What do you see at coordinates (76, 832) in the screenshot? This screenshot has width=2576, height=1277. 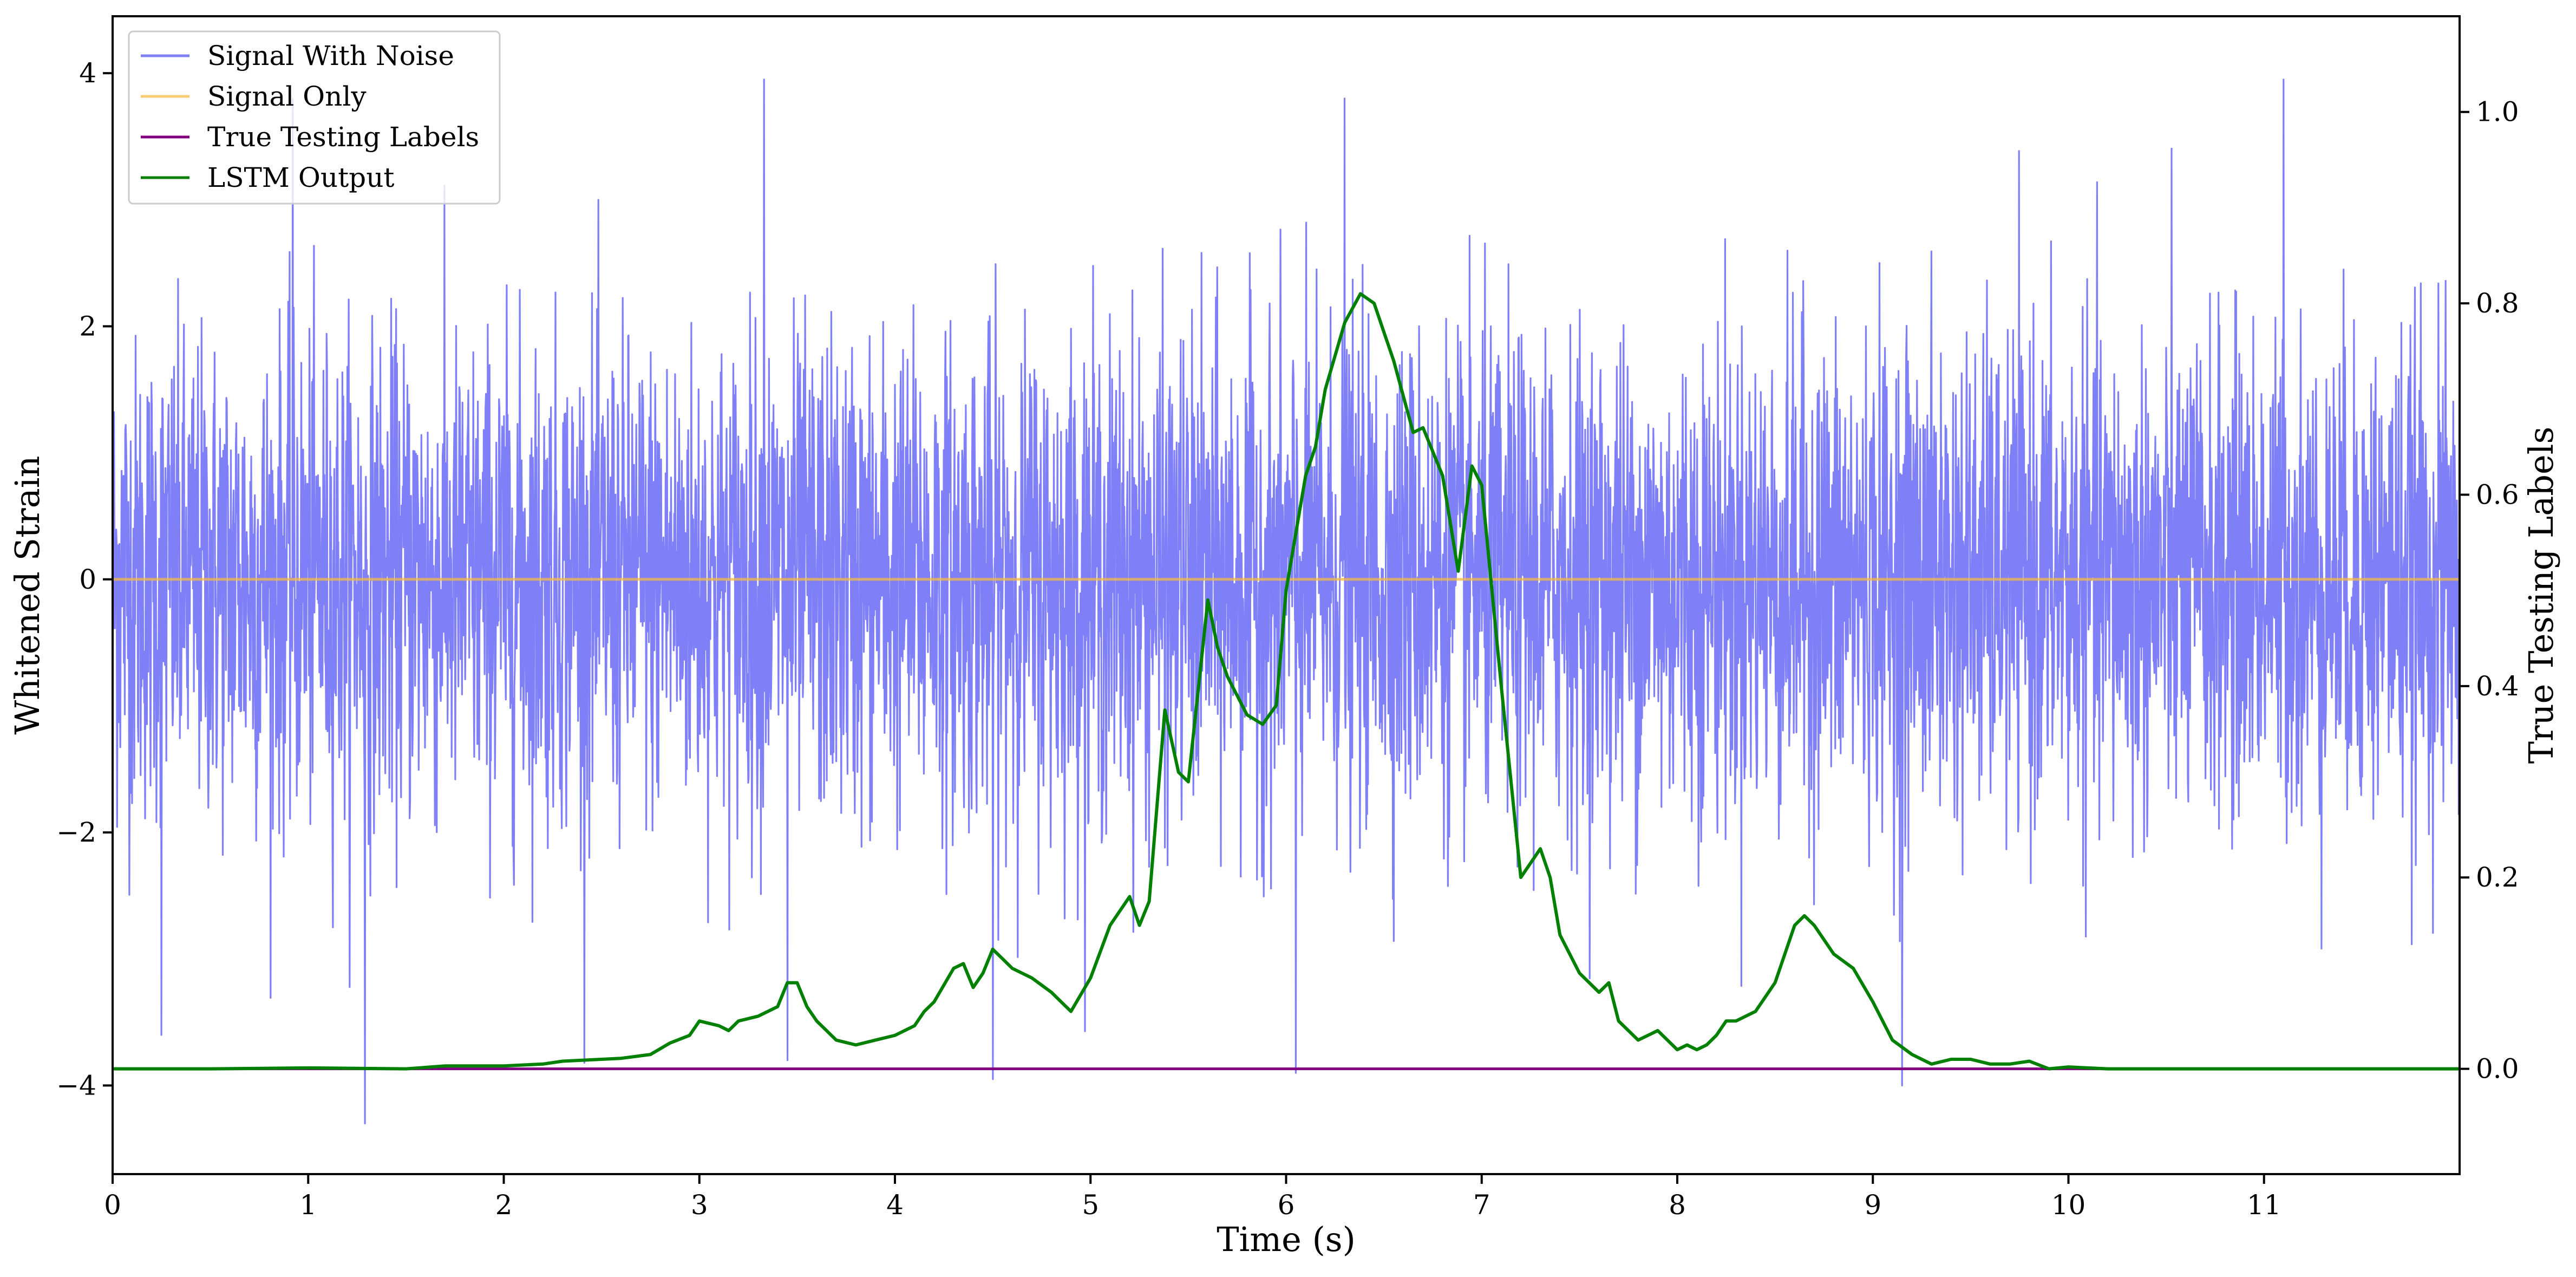 I see `y-left-tick-label: −2` at bounding box center [76, 832].